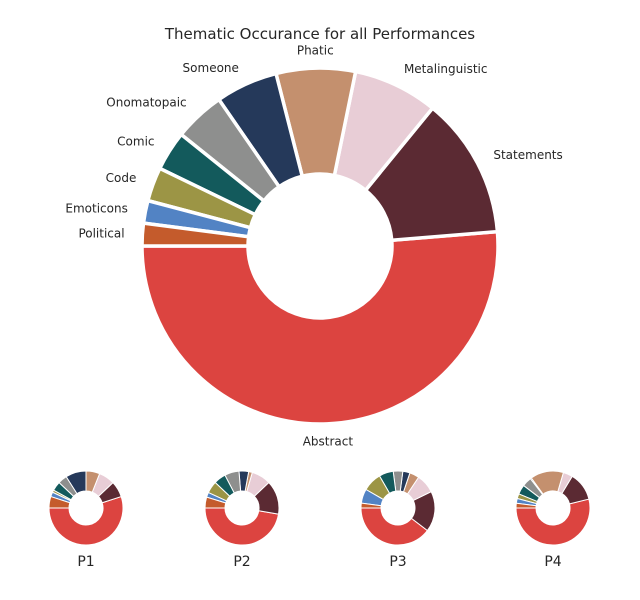 The width and height of the screenshot is (640, 600). I want to click on p1-slice-abstract, so click(86, 521).